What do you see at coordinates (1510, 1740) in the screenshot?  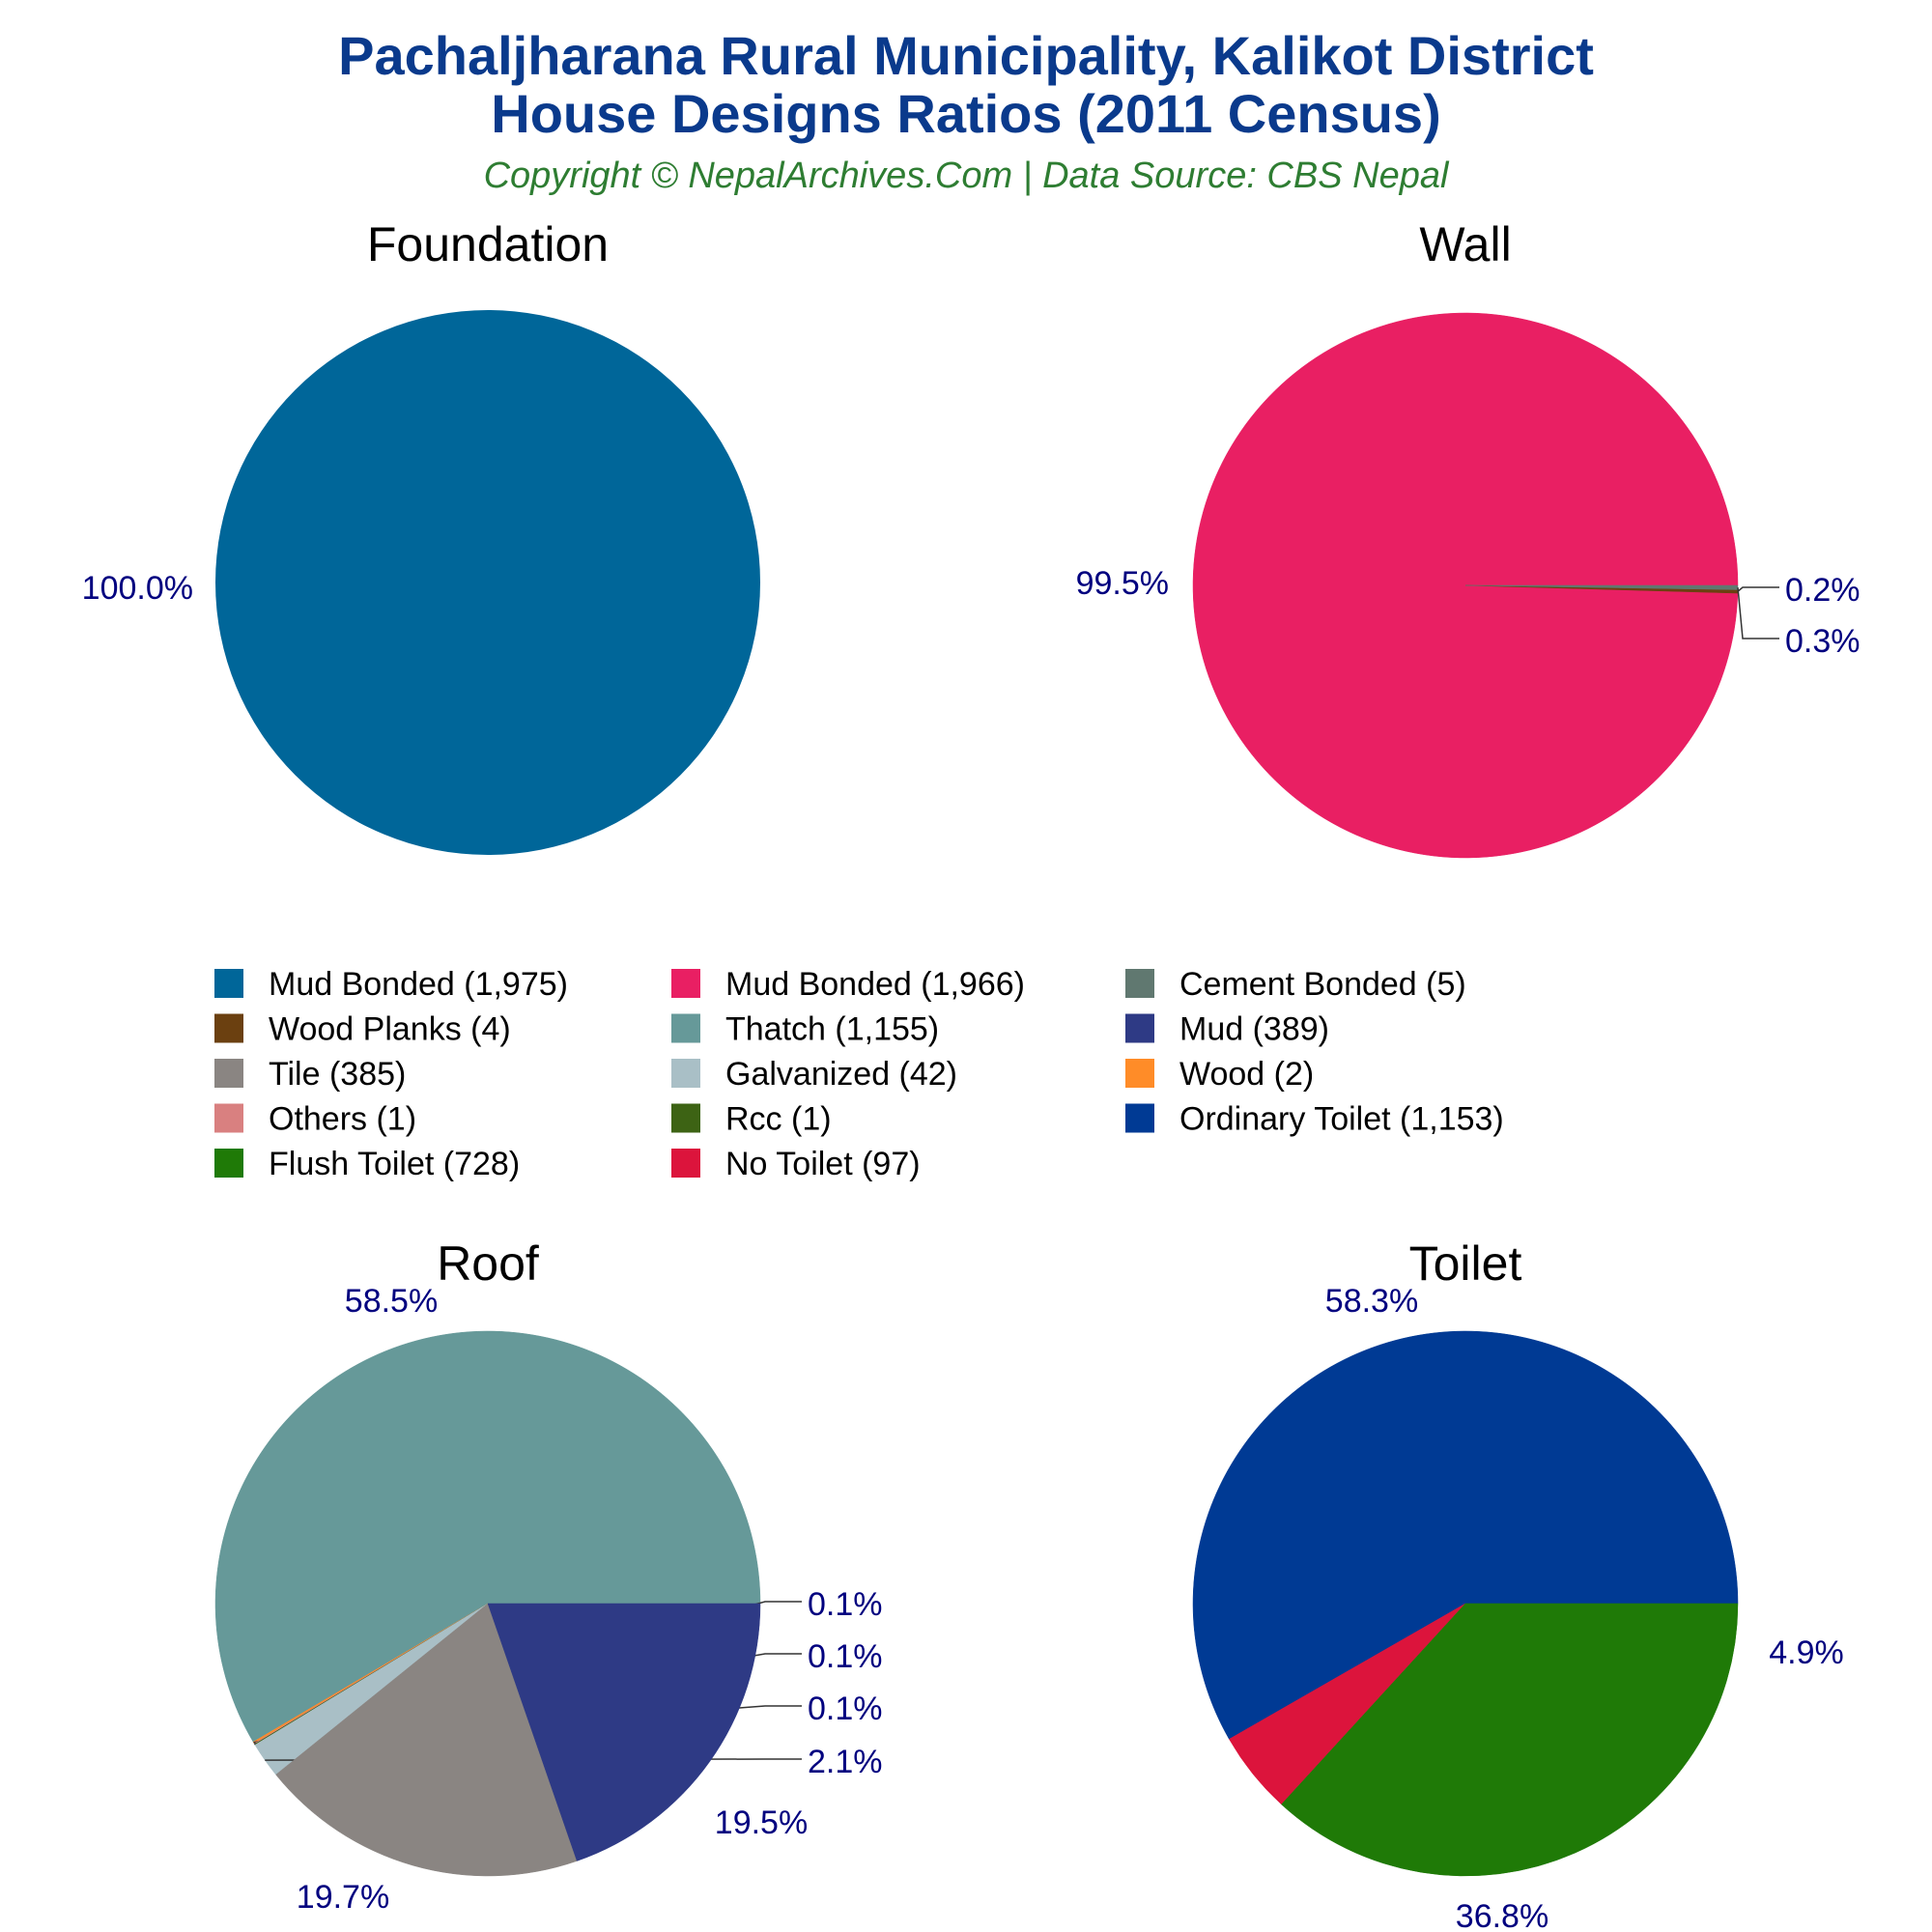 I see `pie-slice-toilet-flush-toilet` at bounding box center [1510, 1740].